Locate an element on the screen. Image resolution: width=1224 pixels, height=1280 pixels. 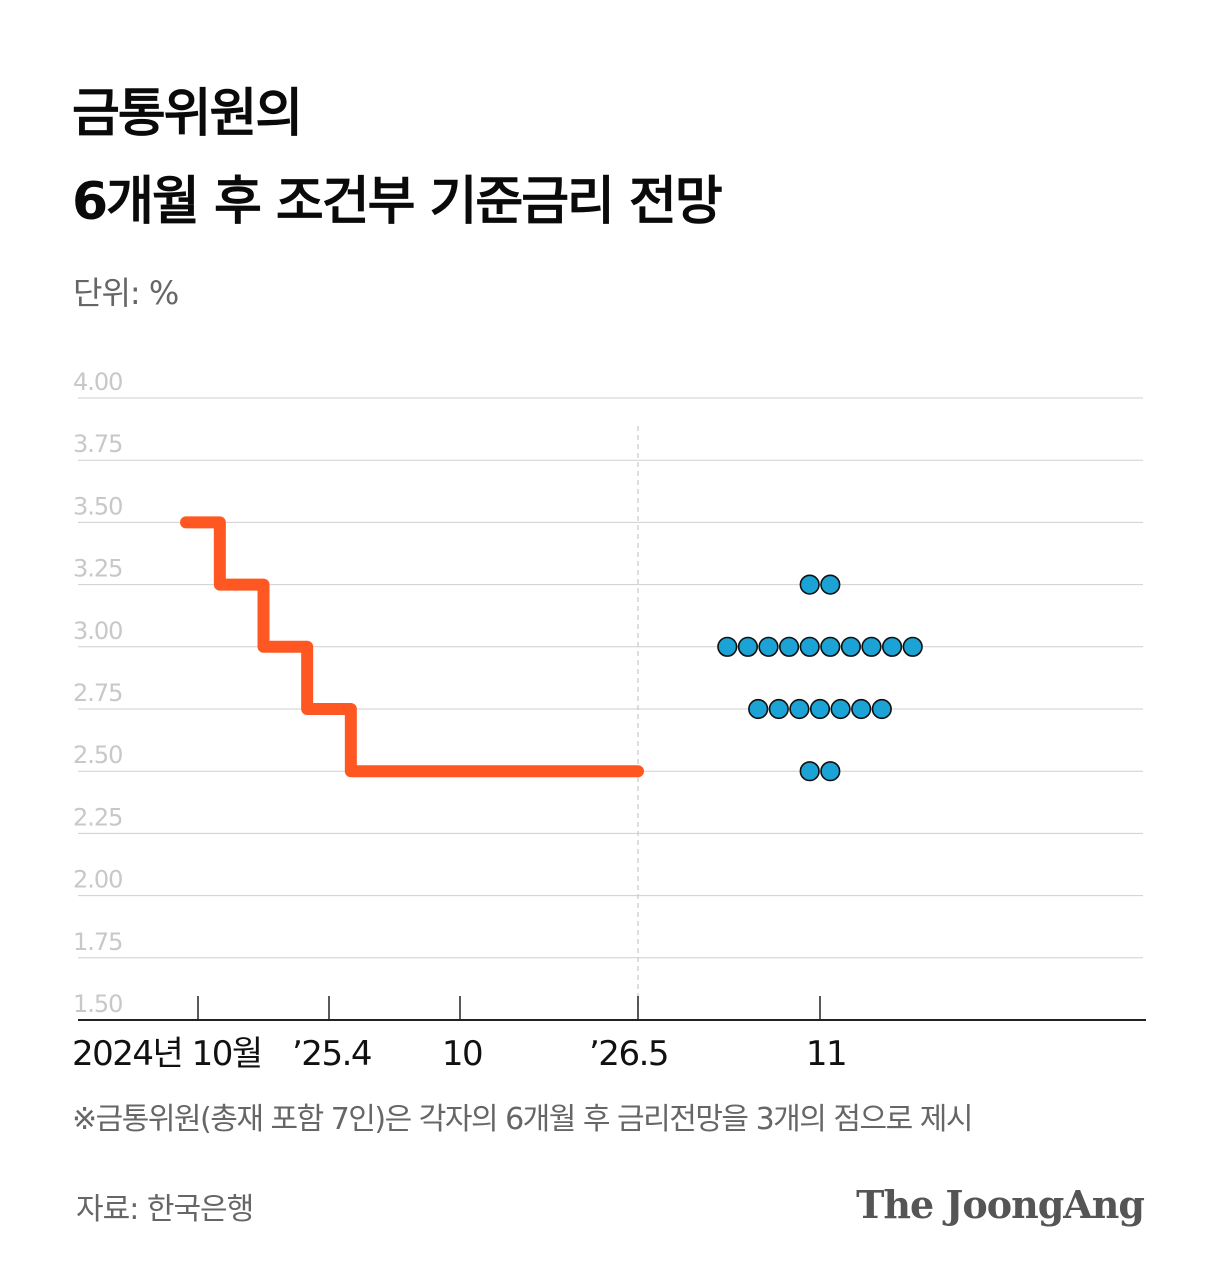
publisher-logo: The JoongAng is located at coordinates (1000, 1204).